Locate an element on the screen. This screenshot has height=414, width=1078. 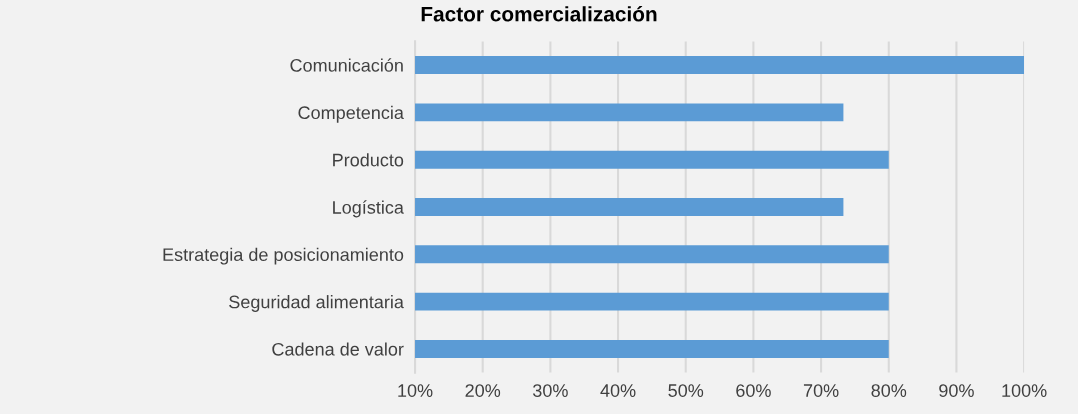
x-tick-label: 90% is located at coordinates (956, 390).